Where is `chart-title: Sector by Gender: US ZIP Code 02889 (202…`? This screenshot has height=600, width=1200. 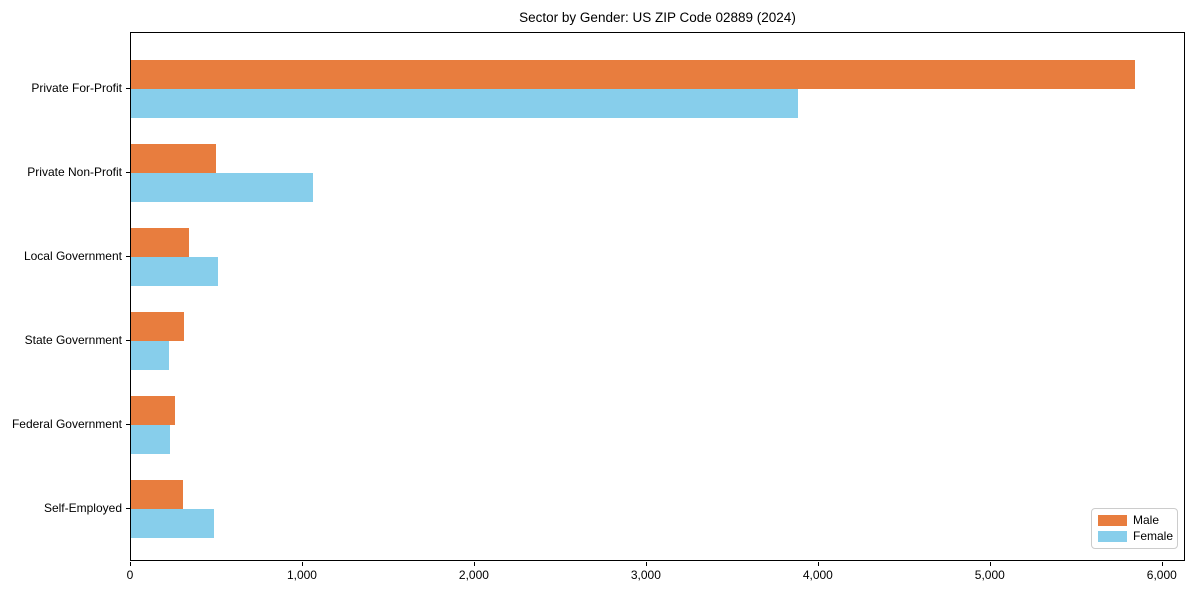
chart-title: Sector by Gender: US ZIP Code 02889 (202… is located at coordinates (657, 17).